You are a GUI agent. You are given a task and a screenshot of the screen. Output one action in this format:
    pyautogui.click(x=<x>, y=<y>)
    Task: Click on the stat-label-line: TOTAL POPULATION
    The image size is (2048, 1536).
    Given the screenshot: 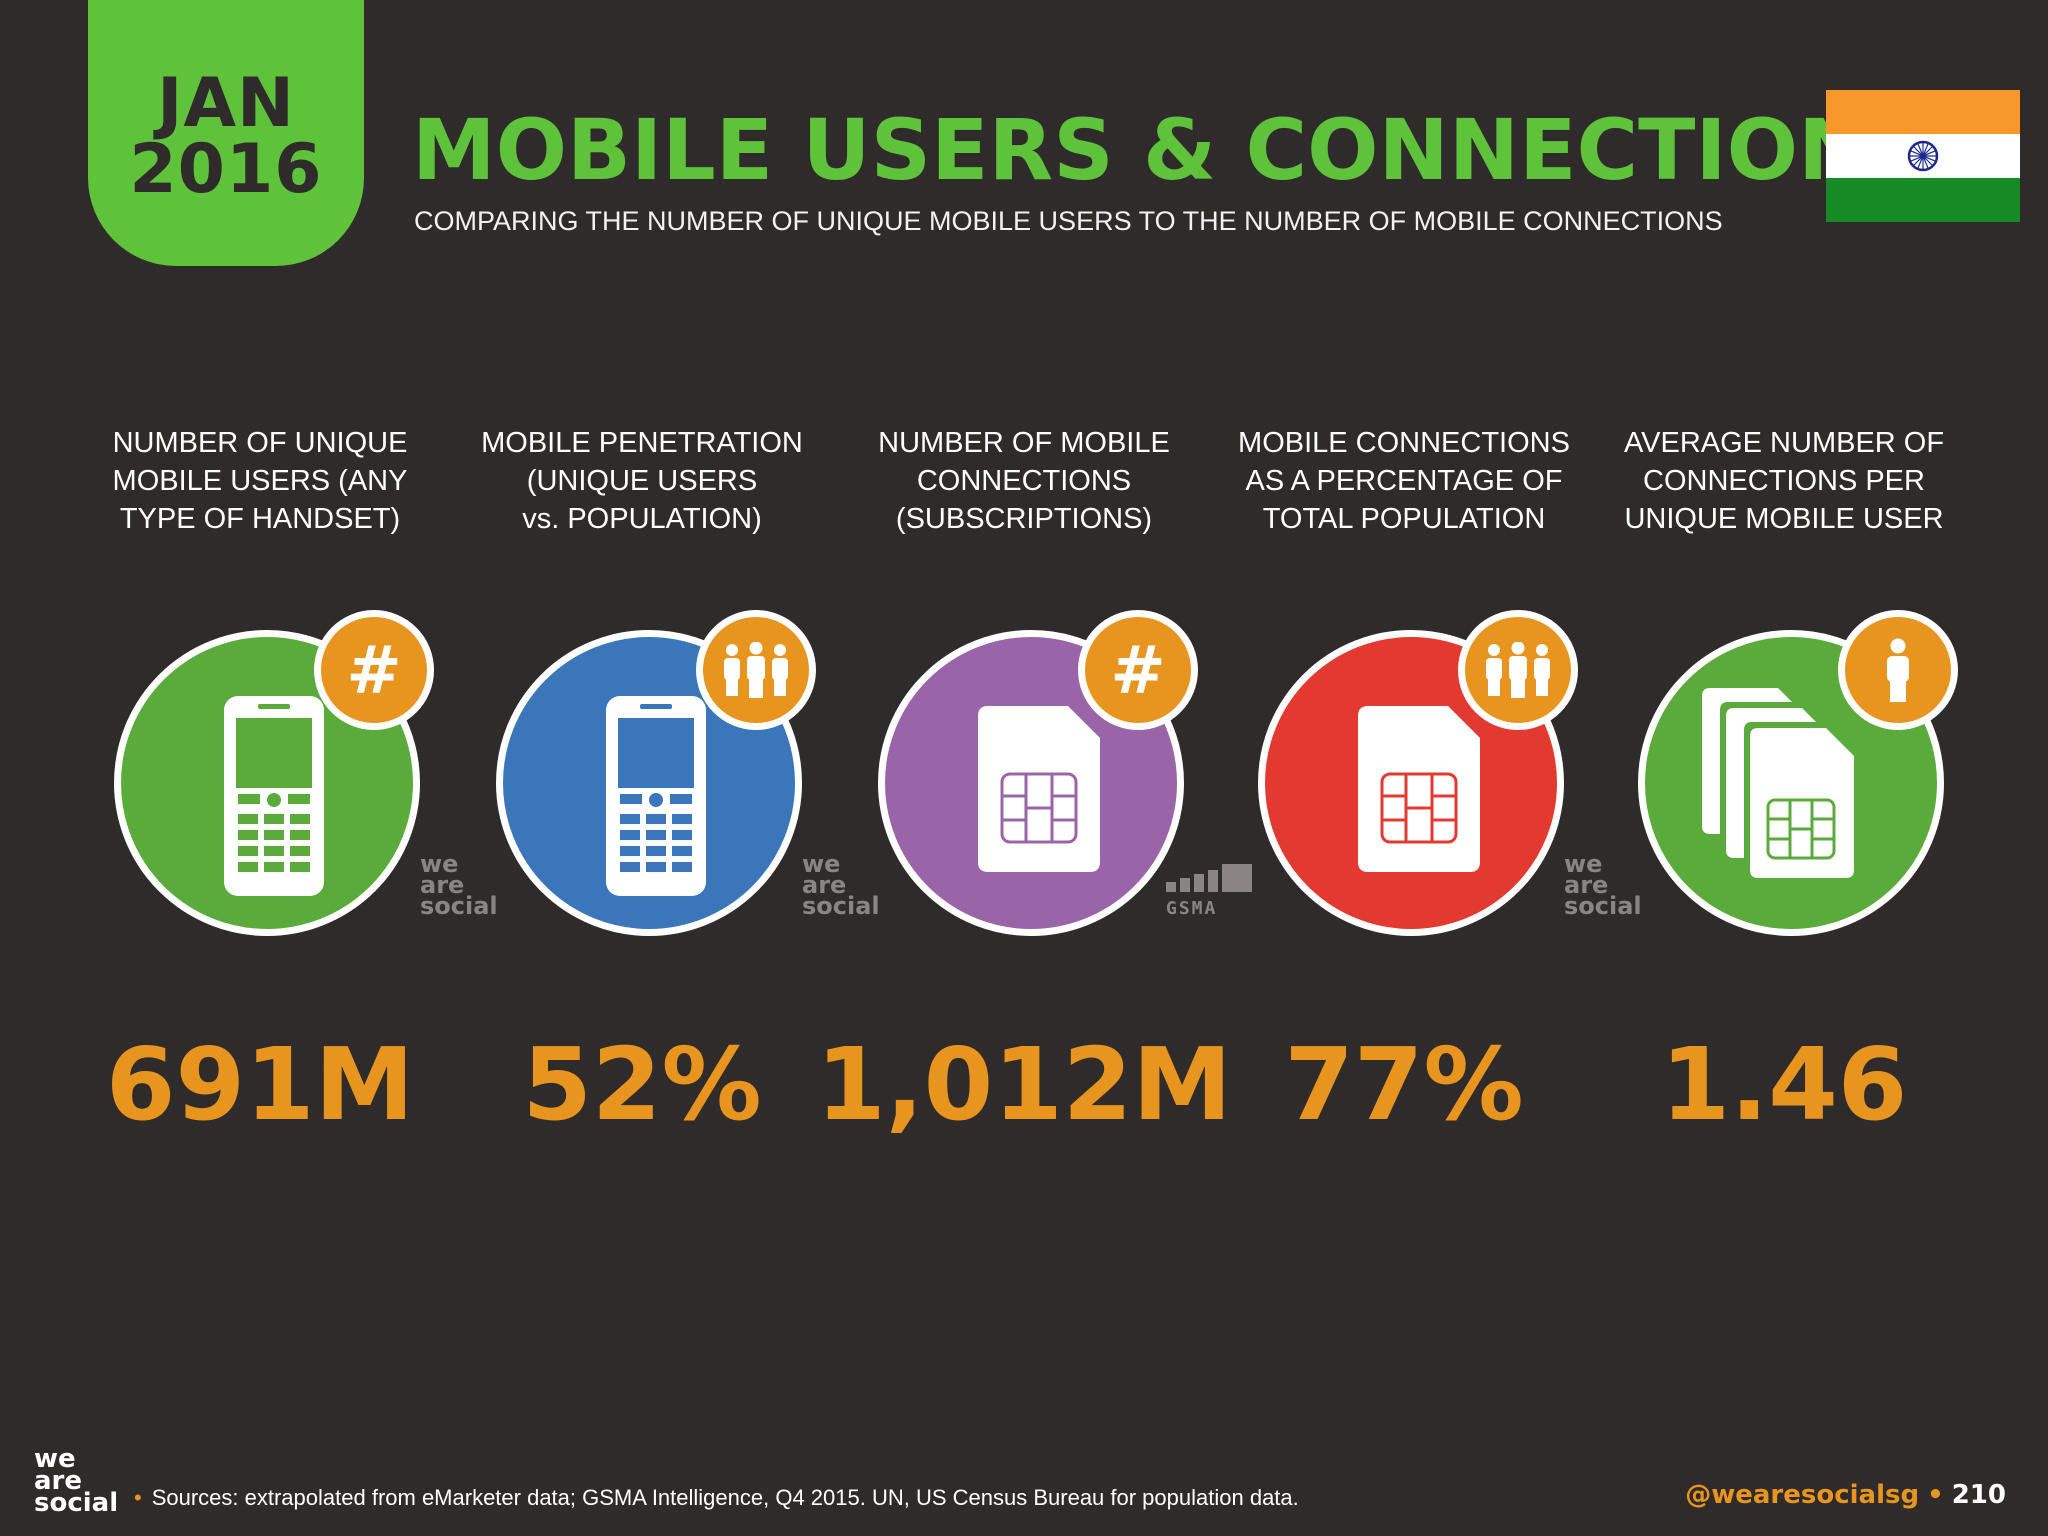 What is the action you would take?
    pyautogui.click(x=1404, y=519)
    